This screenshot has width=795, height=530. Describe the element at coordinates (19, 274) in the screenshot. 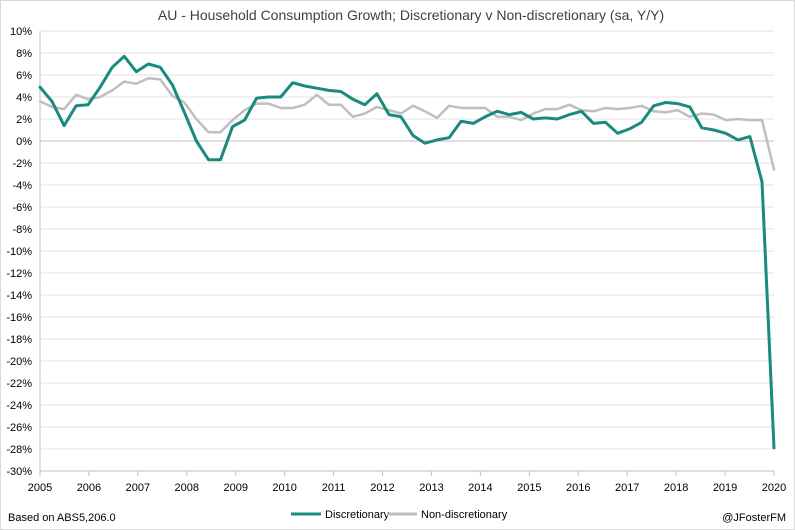

I see `y-tick-label: -12%` at that location.